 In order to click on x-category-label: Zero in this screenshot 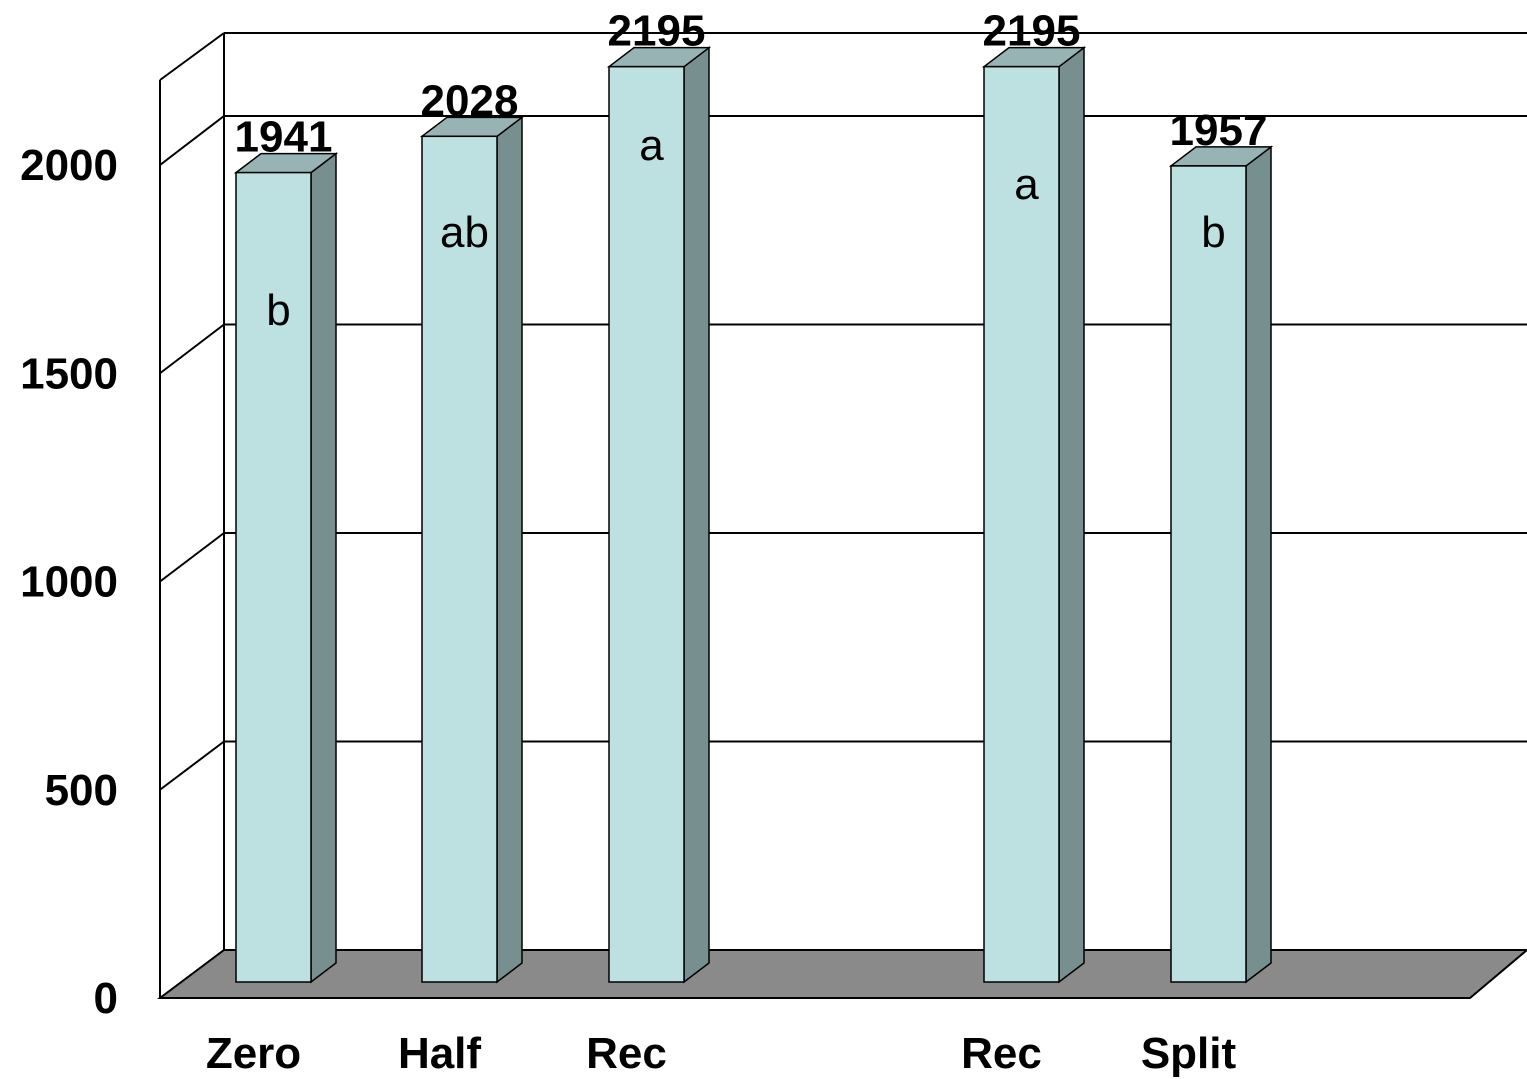, I will do `click(253, 1053)`.